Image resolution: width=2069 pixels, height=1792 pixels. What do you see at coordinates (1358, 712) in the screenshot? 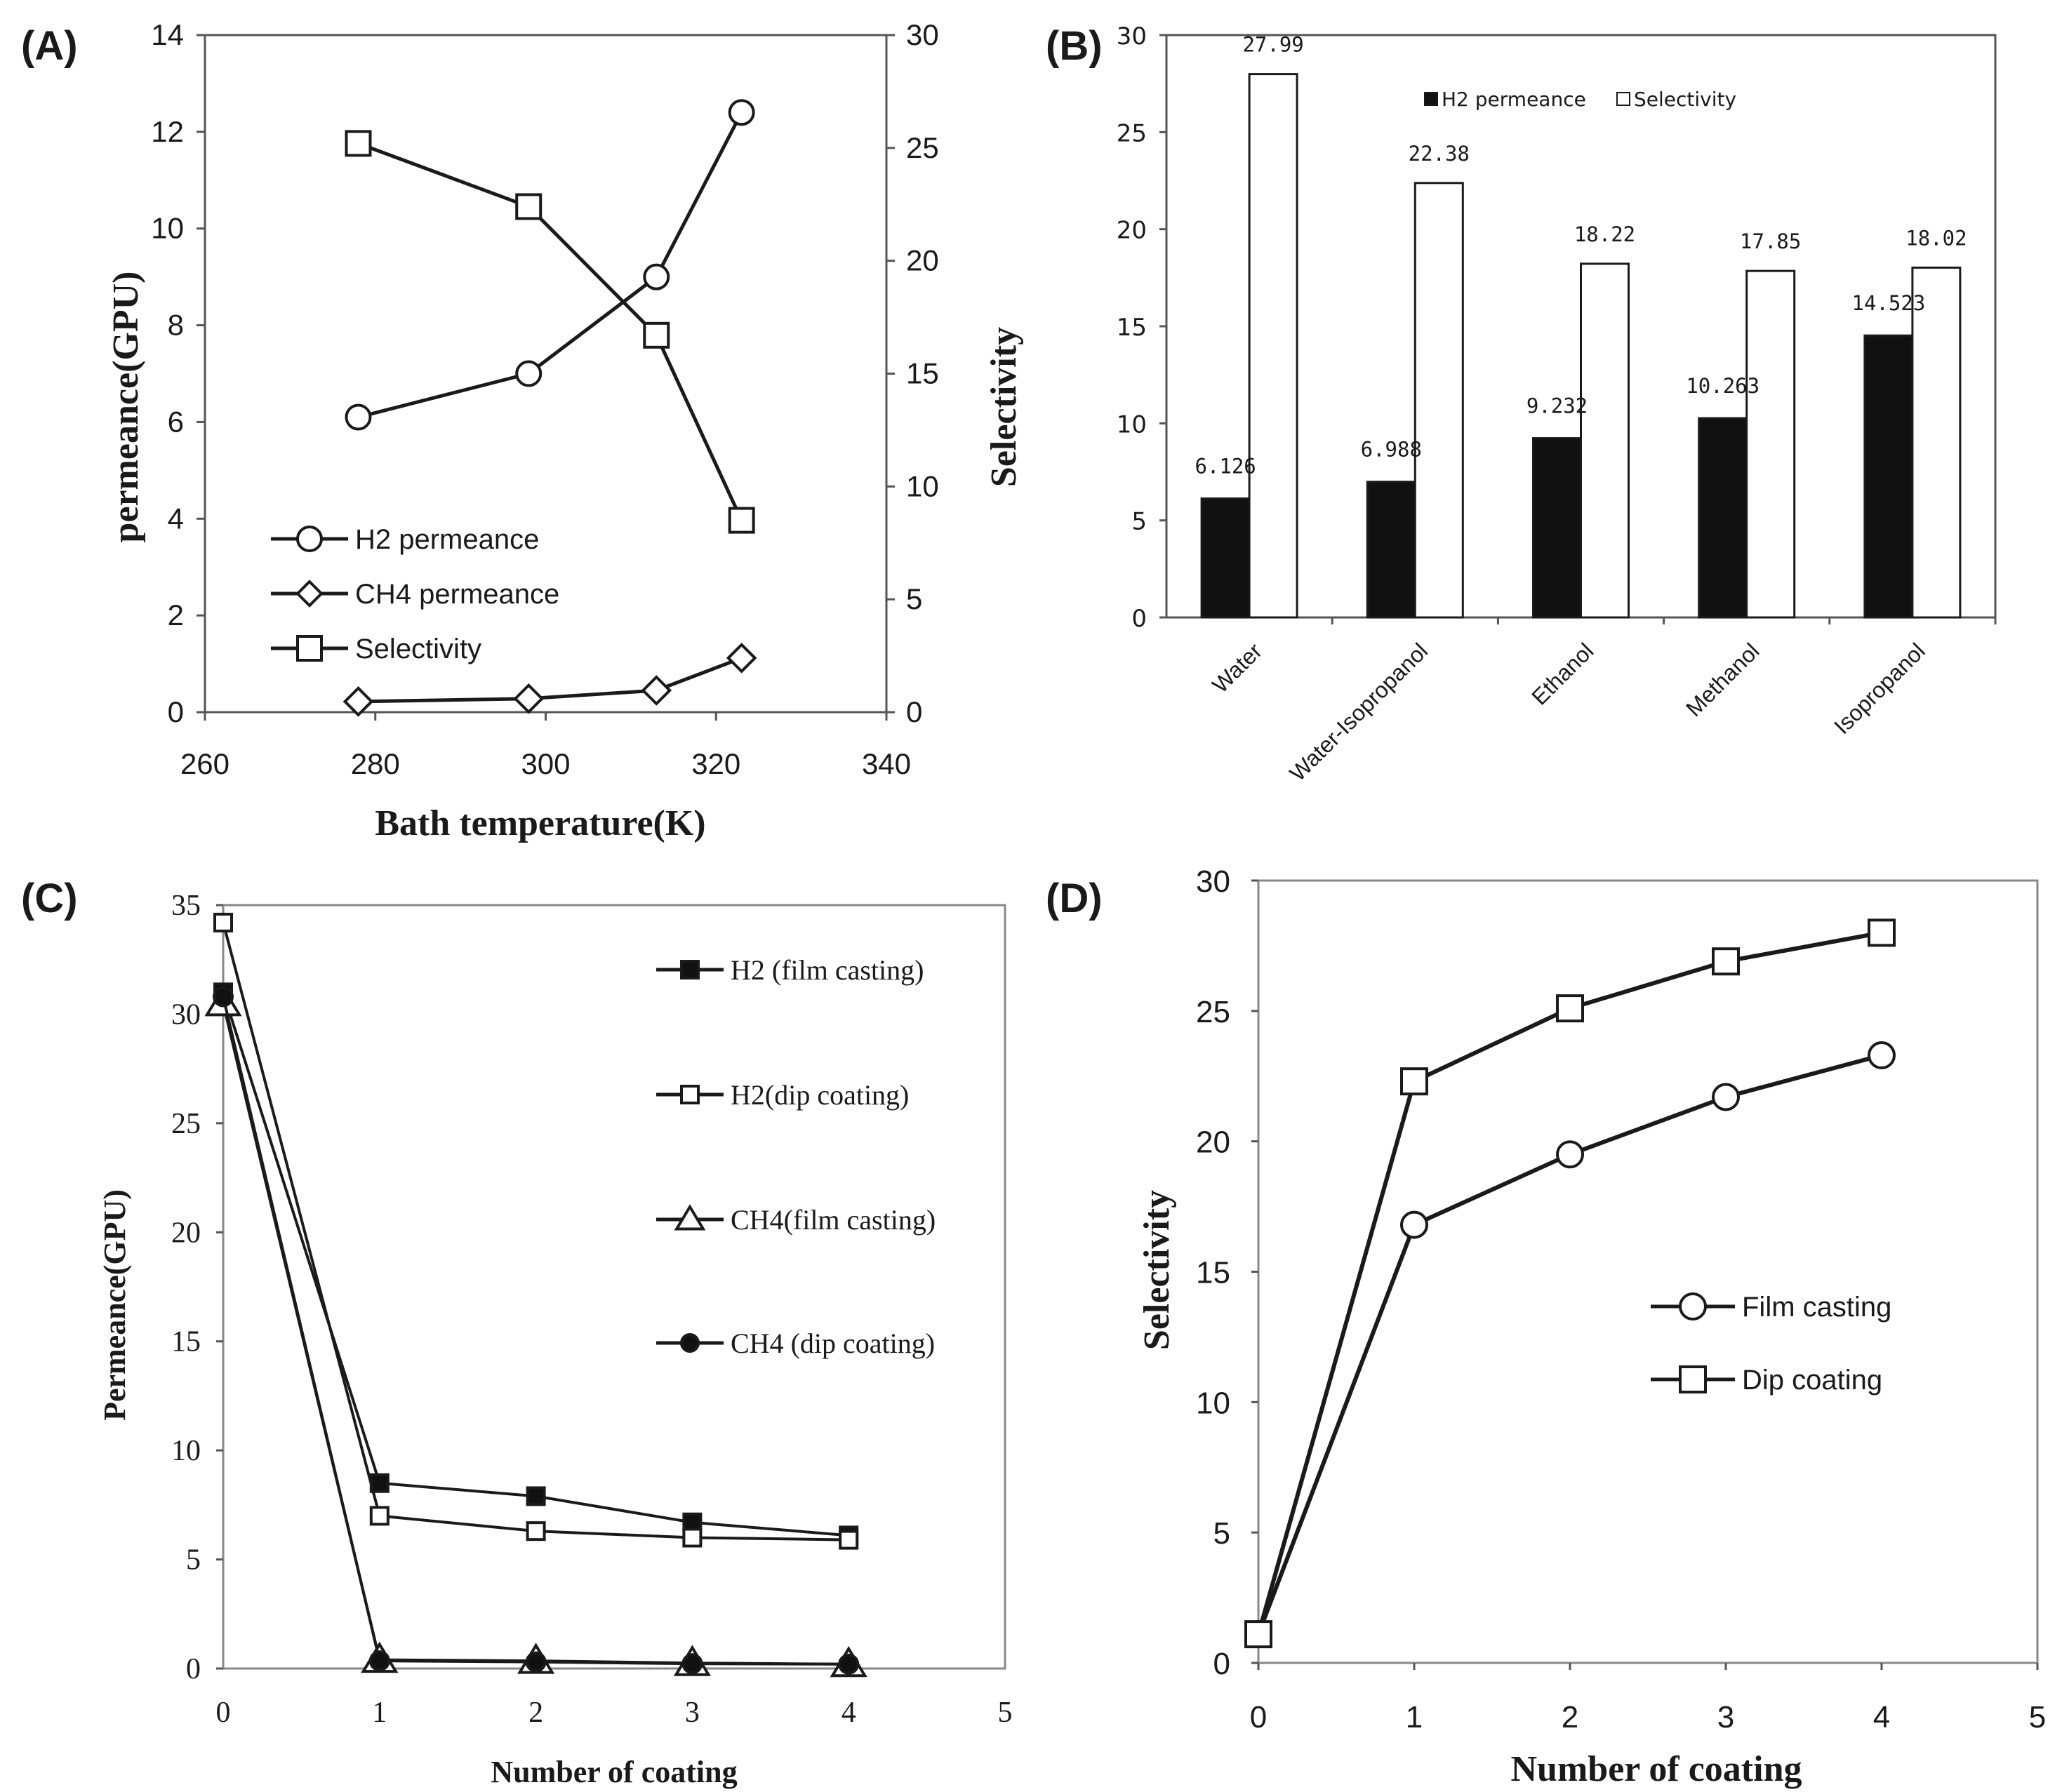
I see `panel-b-category-label: Water-Isopropanol` at bounding box center [1358, 712].